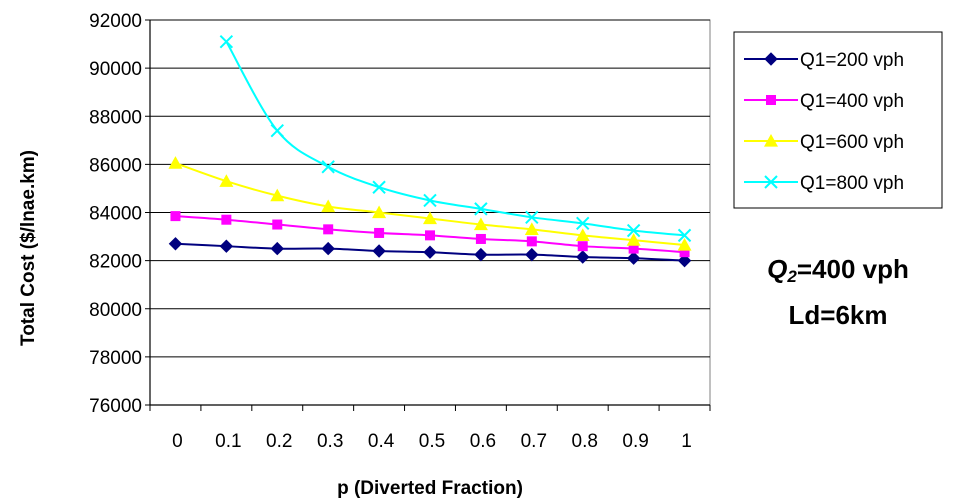 Image resolution: width=953 pixels, height=503 pixels. I want to click on legend-label: Q1=200 vph, so click(852, 60).